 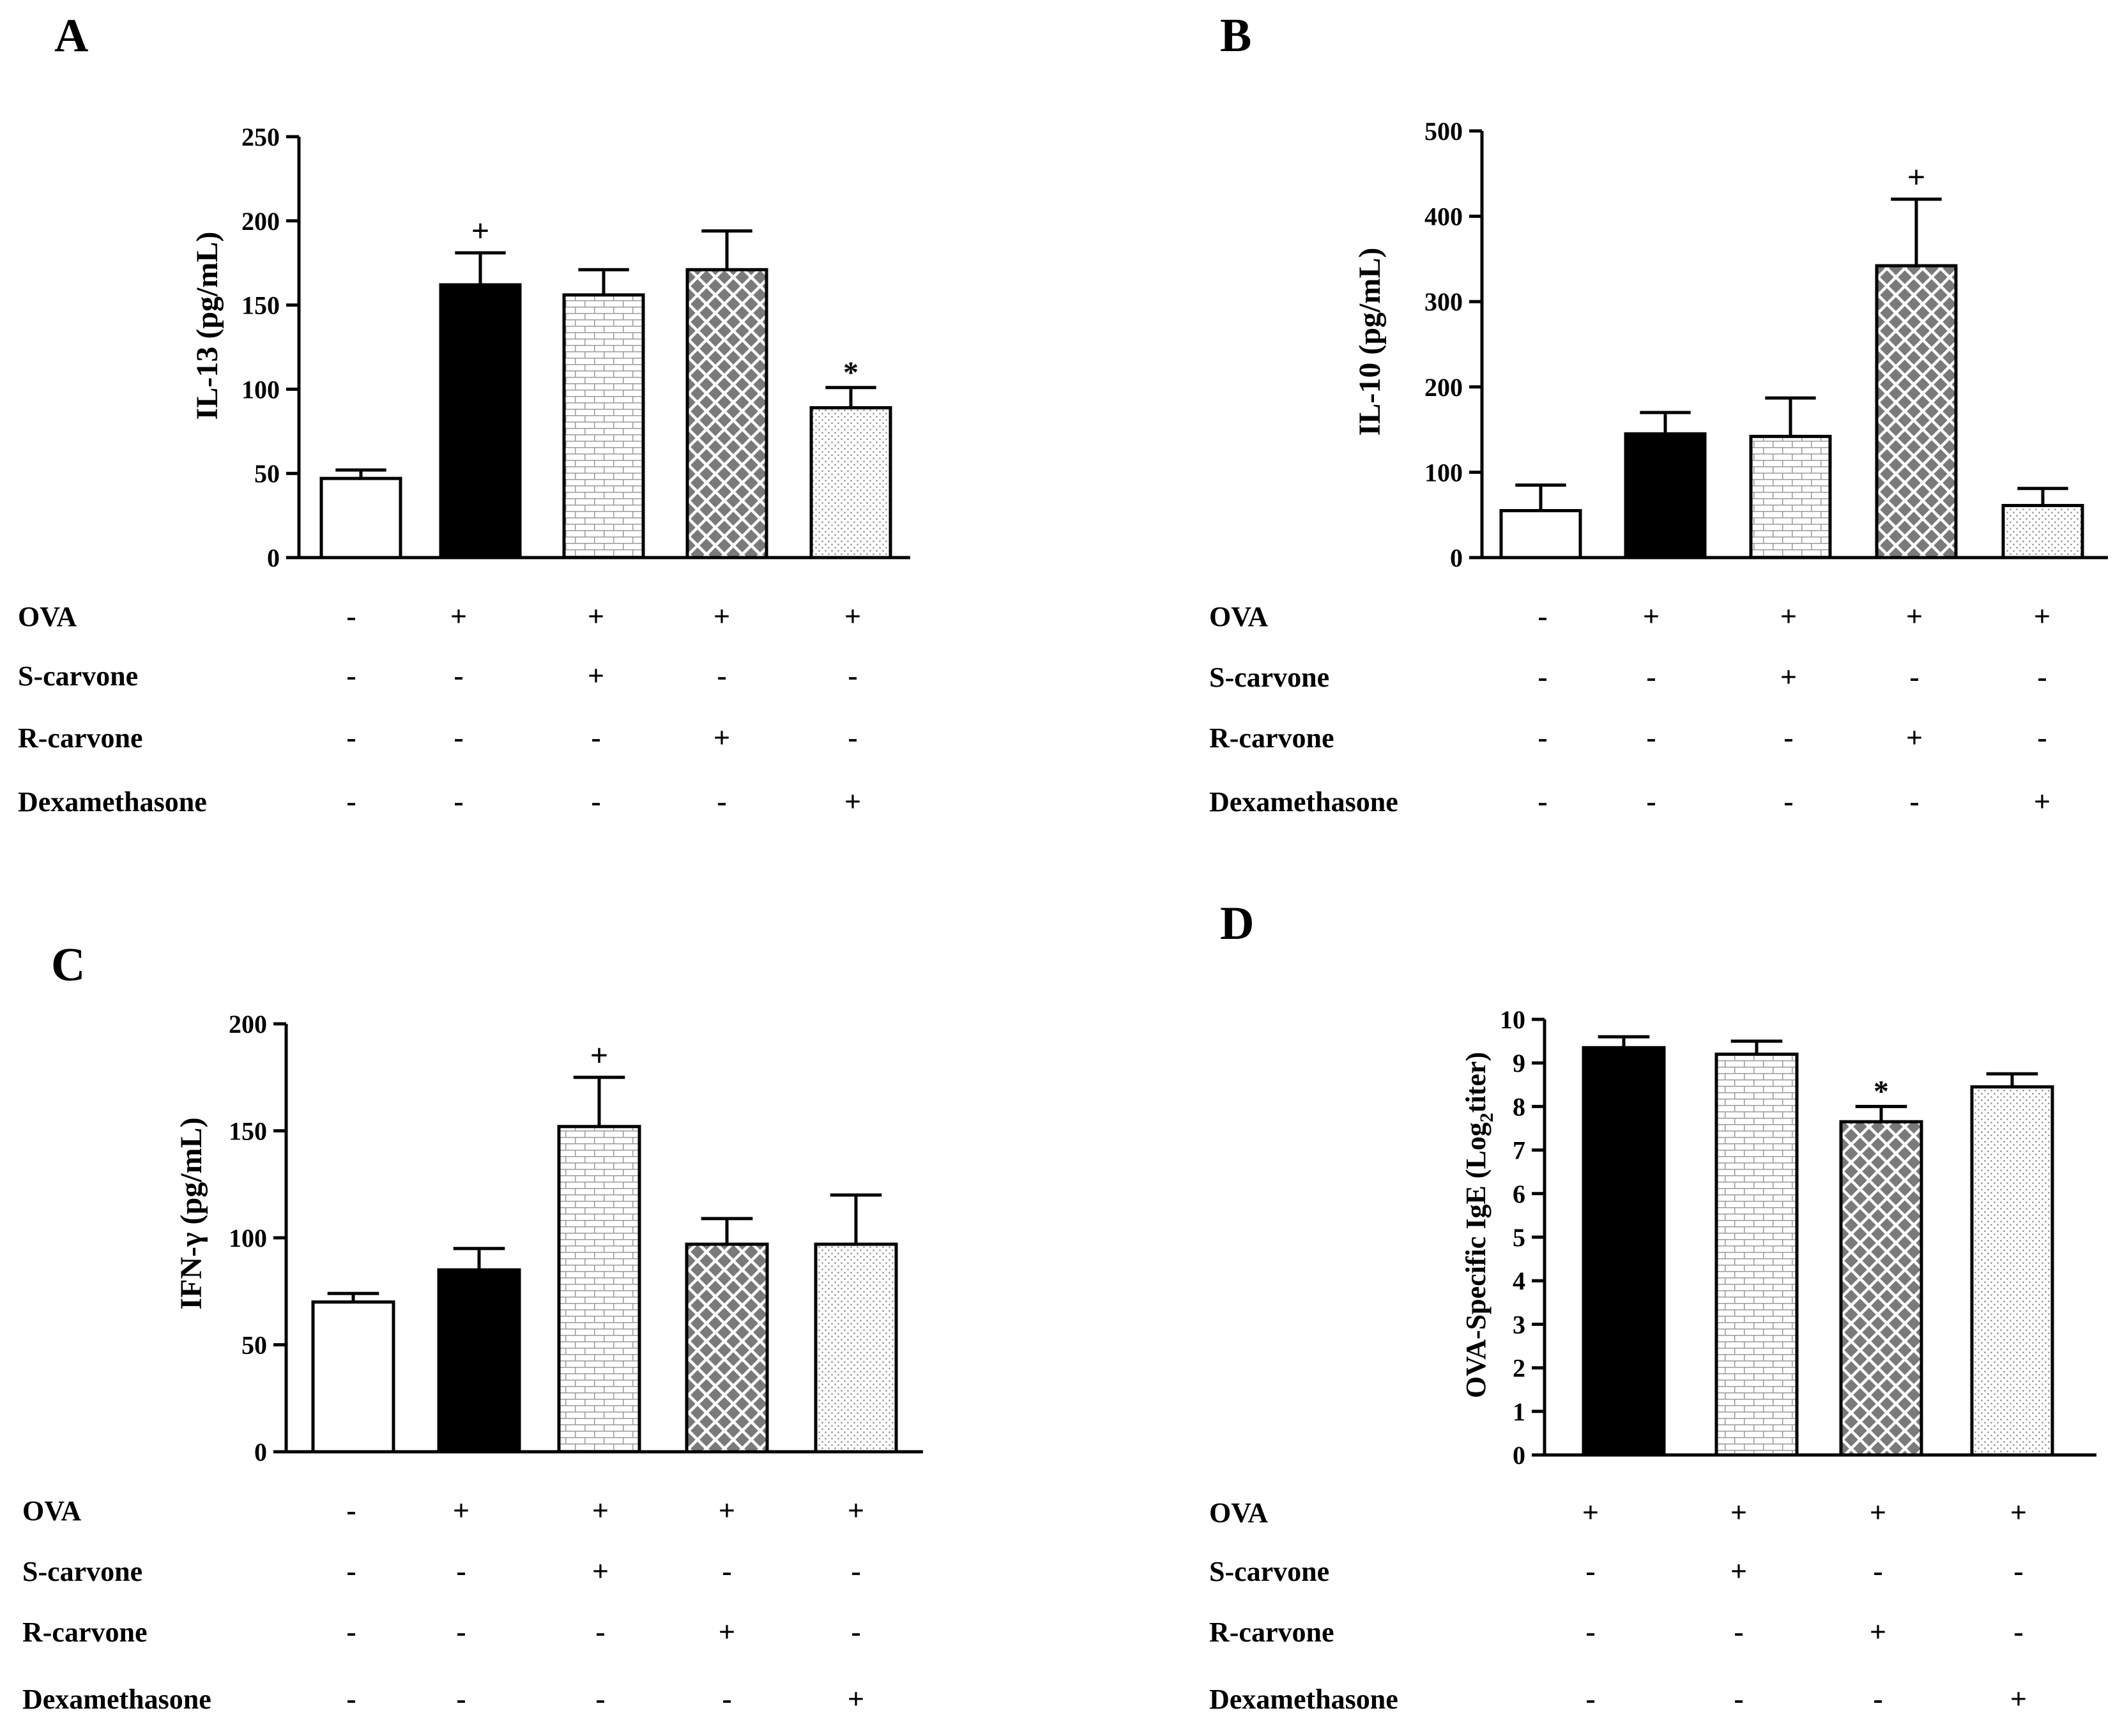 What do you see at coordinates (207, 326) in the screenshot?
I see `y-axis-label: IL-13 (pg/mL)` at bounding box center [207, 326].